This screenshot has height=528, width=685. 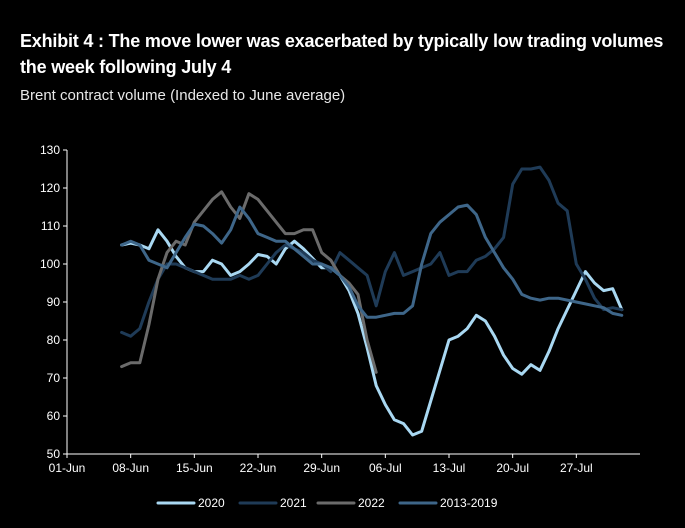 What do you see at coordinates (54, 378) in the screenshot?
I see `y-tick-label: 70` at bounding box center [54, 378].